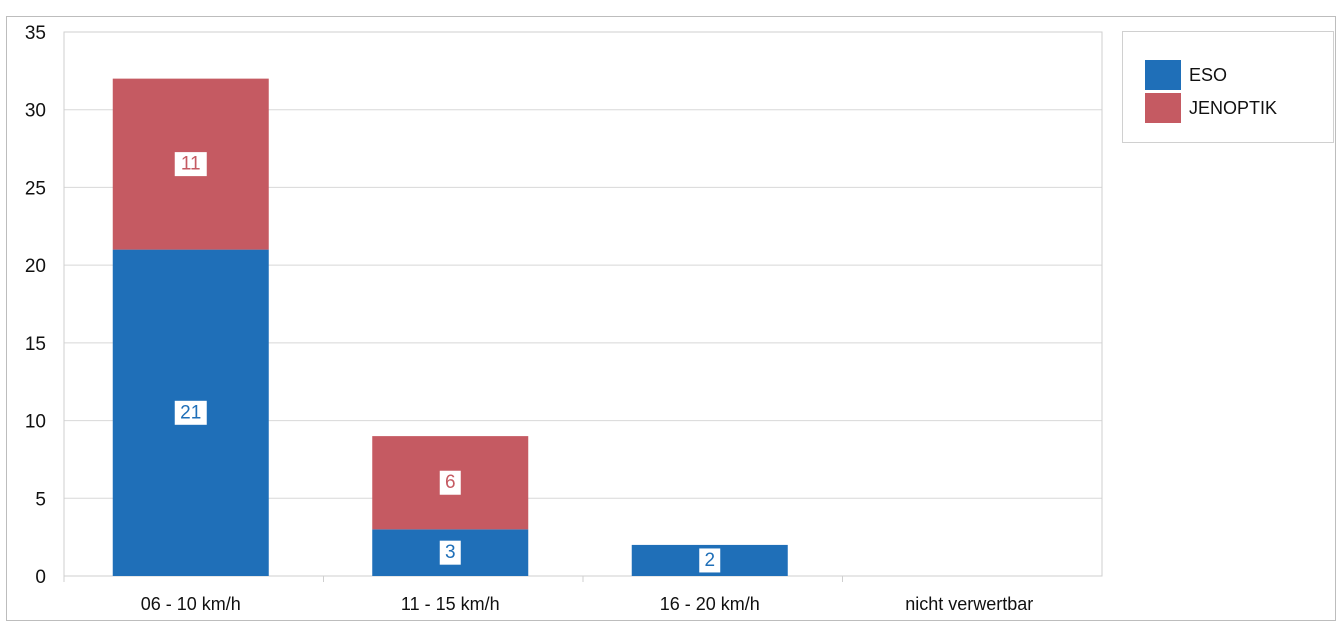  I want to click on legend-label-jenoptik: JENOPTIK, so click(1233, 107).